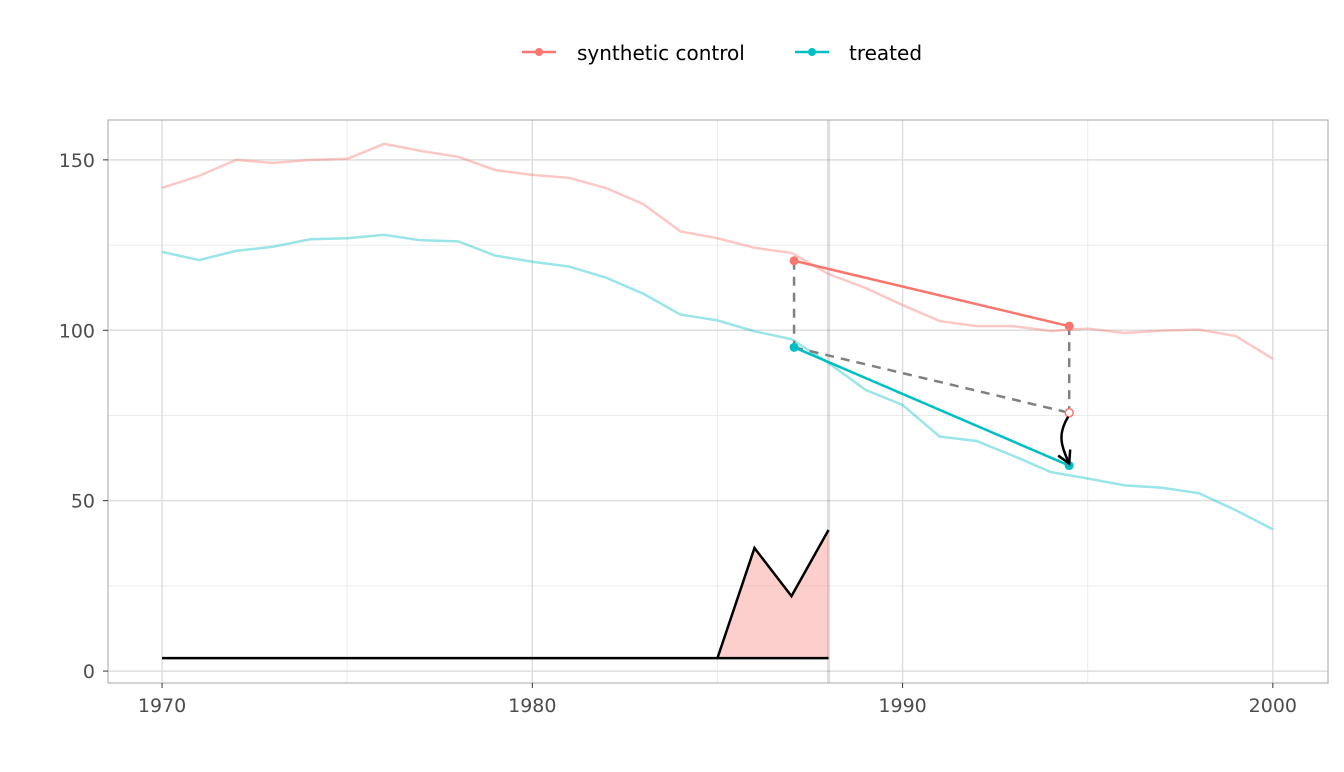 This screenshot has height=772, width=1344. What do you see at coordinates (1069, 412) in the screenshot?
I see `counterfactual-point` at bounding box center [1069, 412].